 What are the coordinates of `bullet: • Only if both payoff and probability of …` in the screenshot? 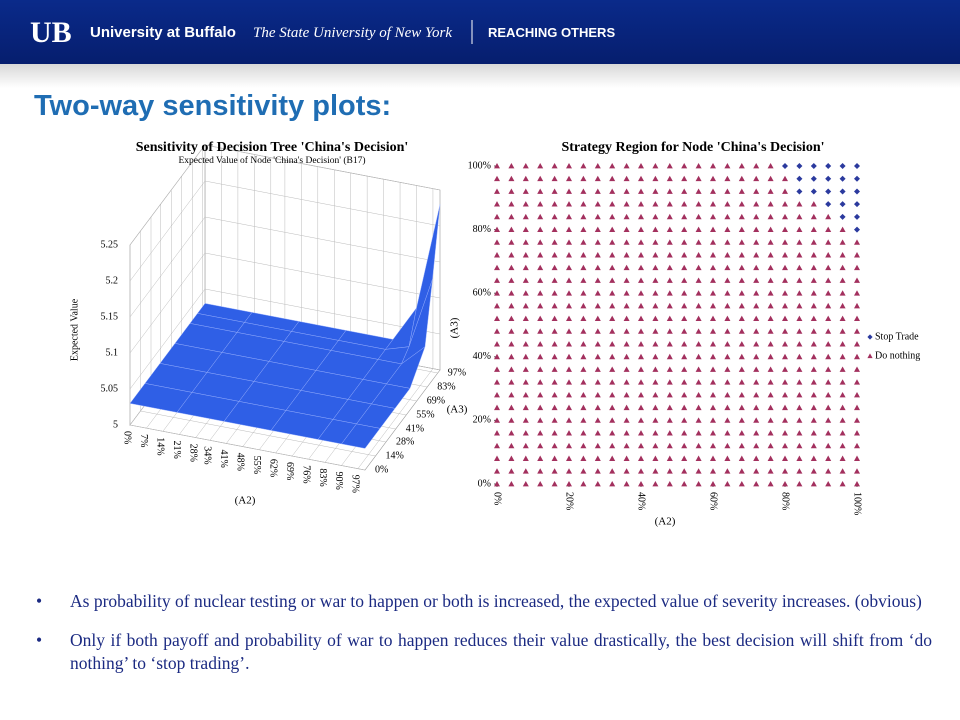 It's located at (484, 651).